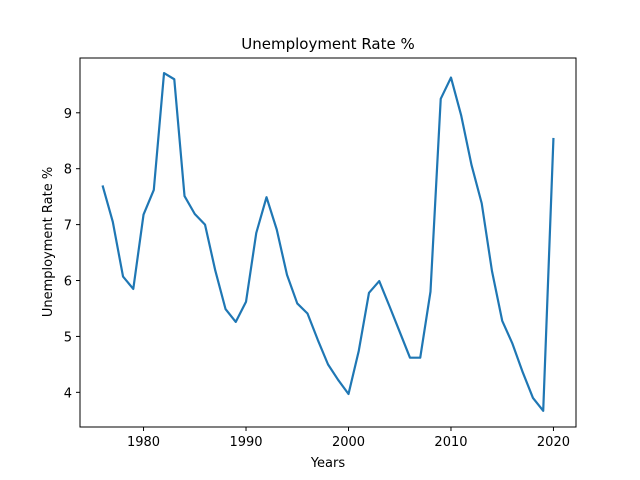 This screenshot has height=480, width=640. I want to click on x-tick-label: 2020, so click(553, 442).